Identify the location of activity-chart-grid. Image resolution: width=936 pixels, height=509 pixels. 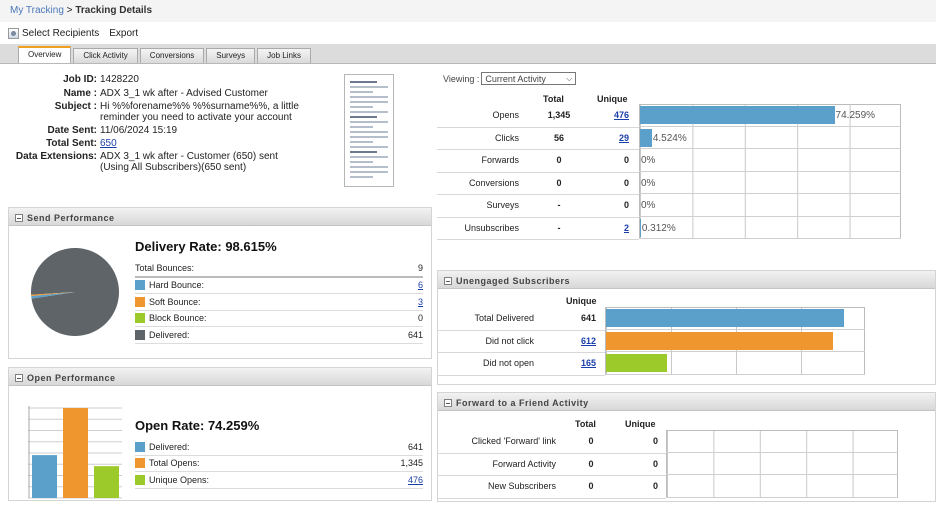
(770, 171).